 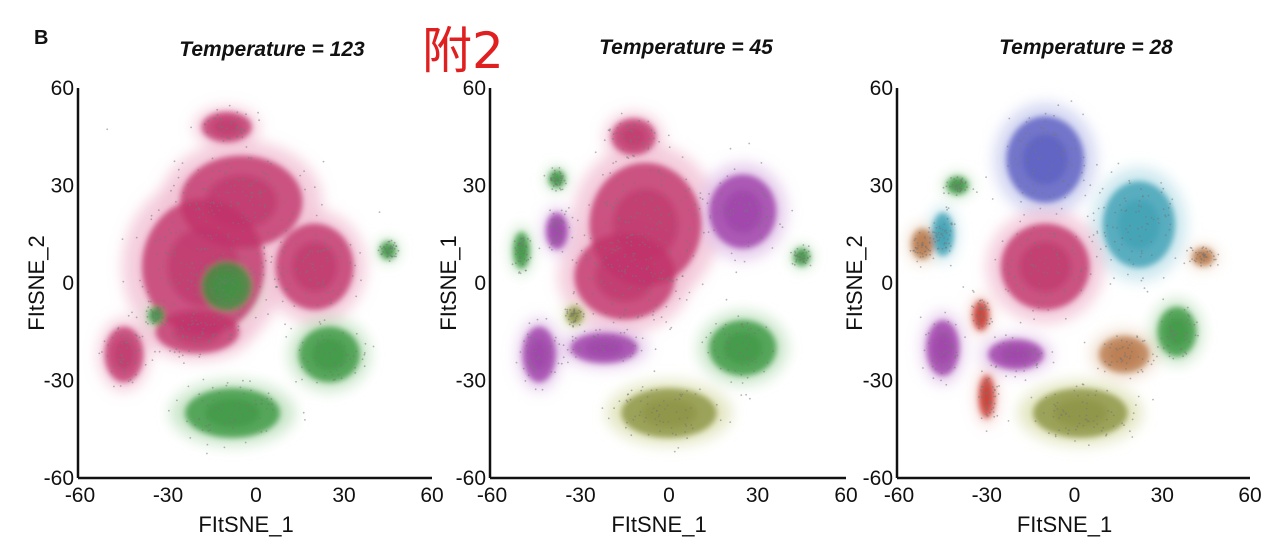 I want to click on y-axis-title: FItSNE_2, so click(x=854, y=282).